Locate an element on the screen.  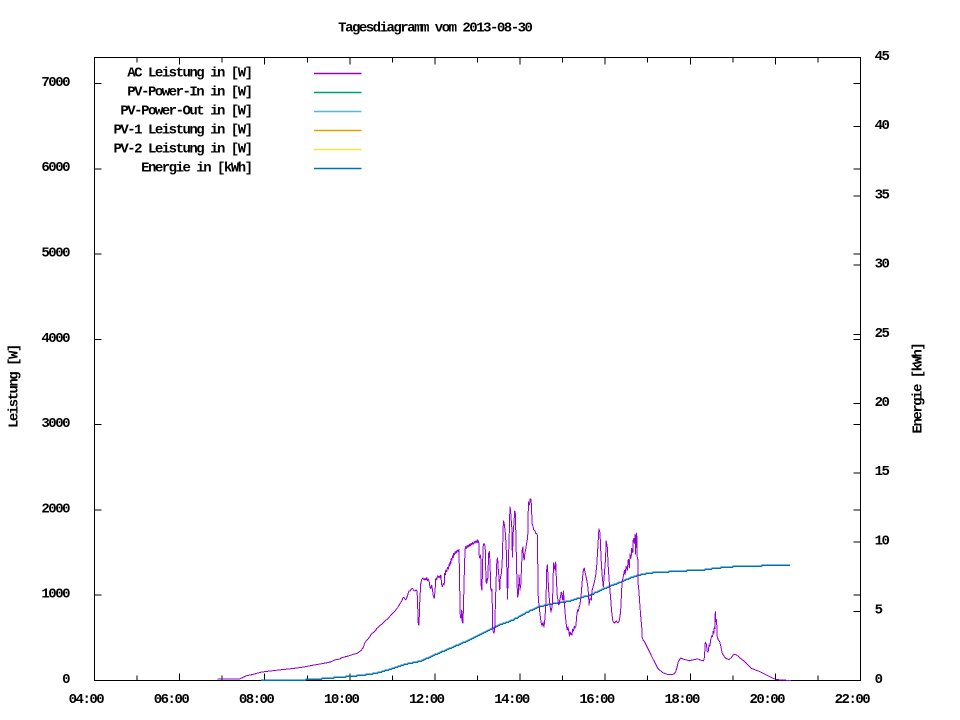
svg-text: 16:00 is located at coordinates (597, 700).